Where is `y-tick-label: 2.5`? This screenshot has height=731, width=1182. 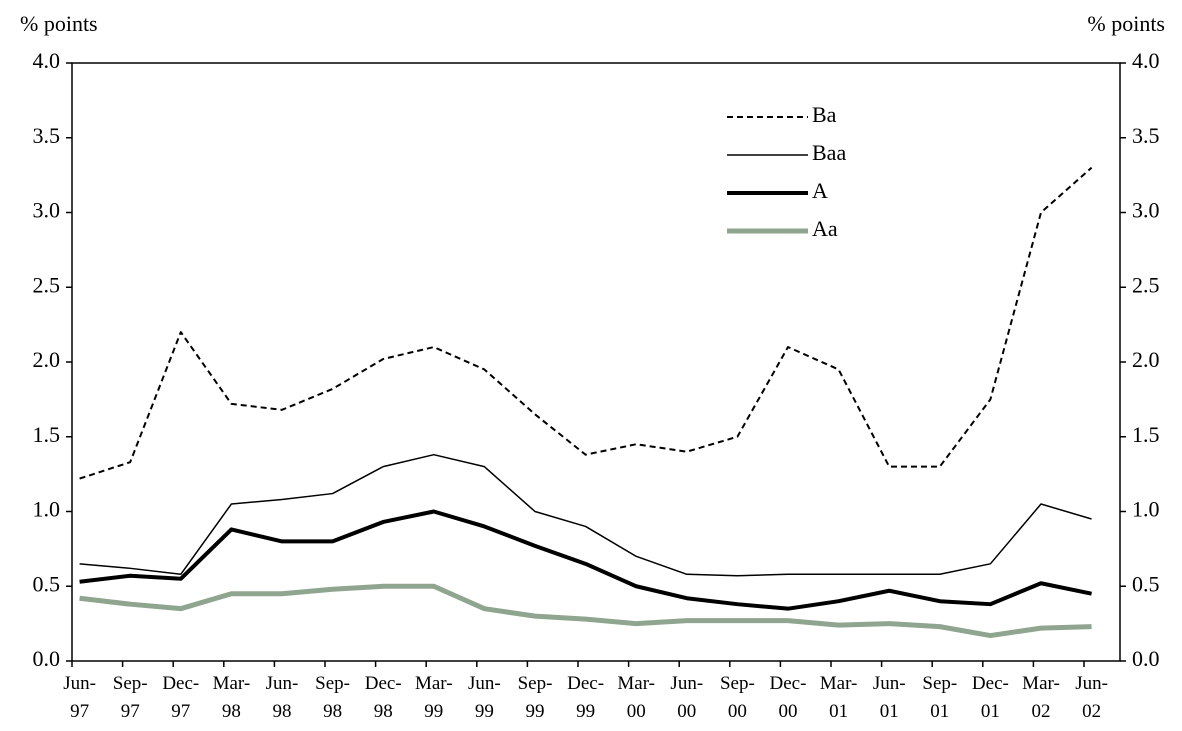
y-tick-label: 2.5 is located at coordinates (47, 284).